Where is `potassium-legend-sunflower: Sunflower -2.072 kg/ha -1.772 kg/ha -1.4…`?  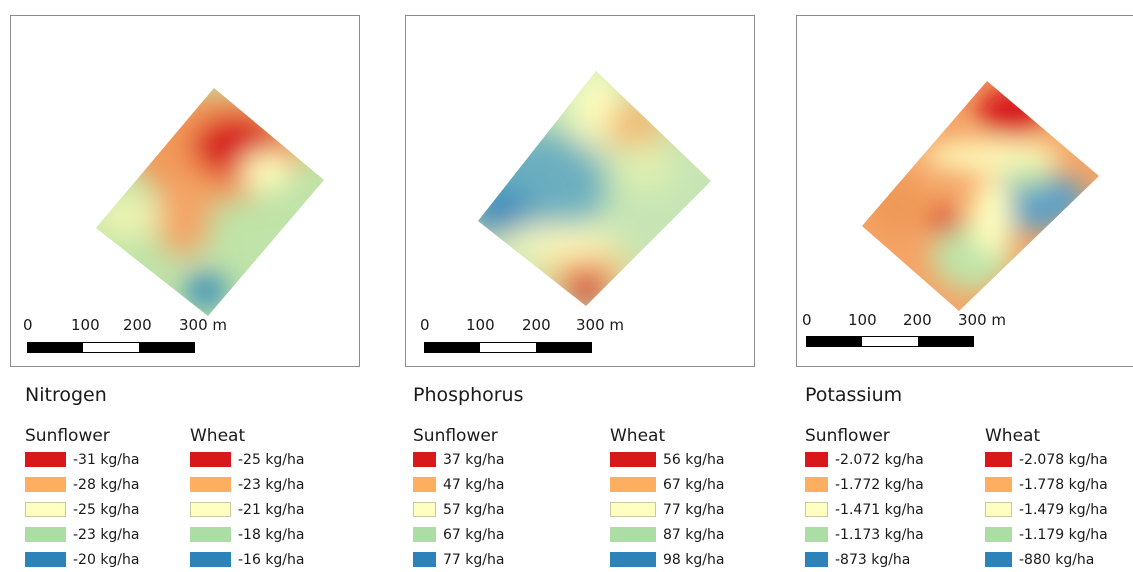
potassium-legend-sunflower: Sunflower -2.072 kg/ha -1.772 kg/ha -1.4… is located at coordinates (864, 498).